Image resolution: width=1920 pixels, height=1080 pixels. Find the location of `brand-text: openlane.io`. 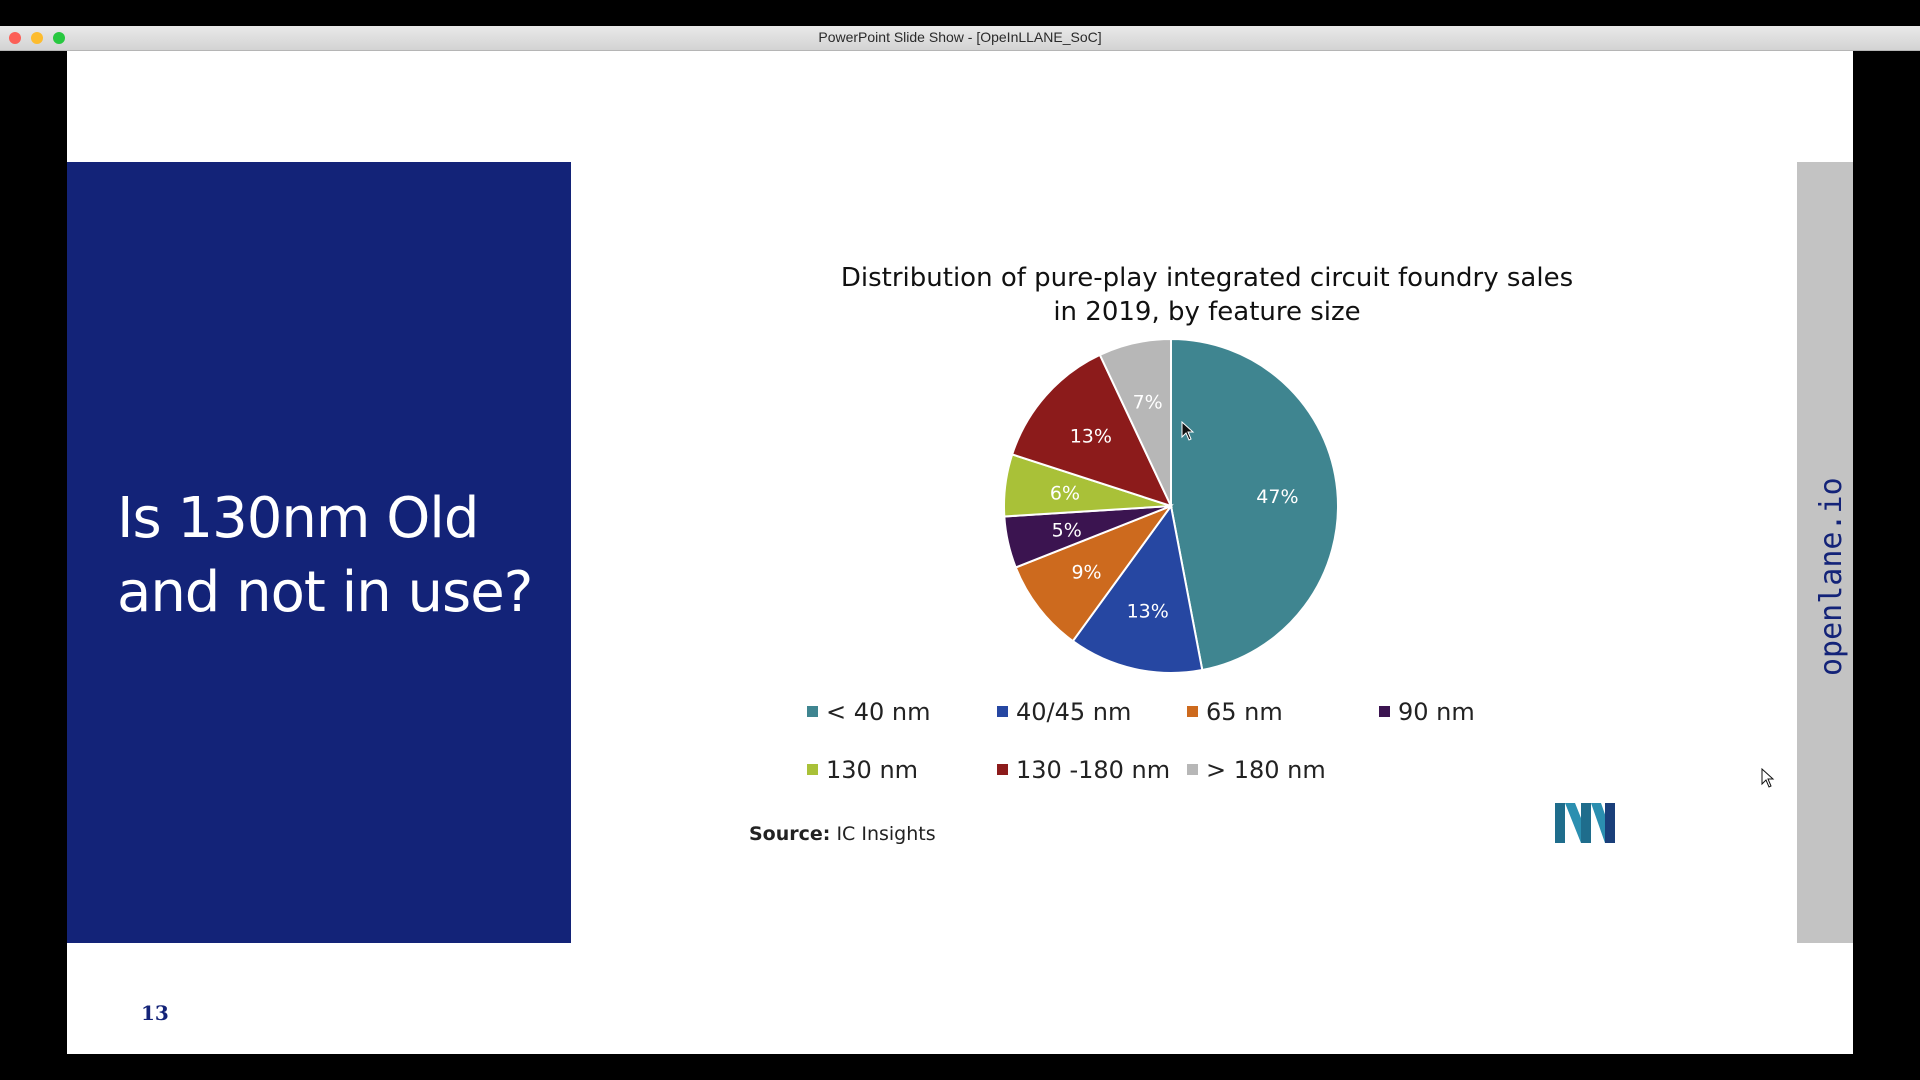

brand-text: openlane.io is located at coordinates (1831, 576).